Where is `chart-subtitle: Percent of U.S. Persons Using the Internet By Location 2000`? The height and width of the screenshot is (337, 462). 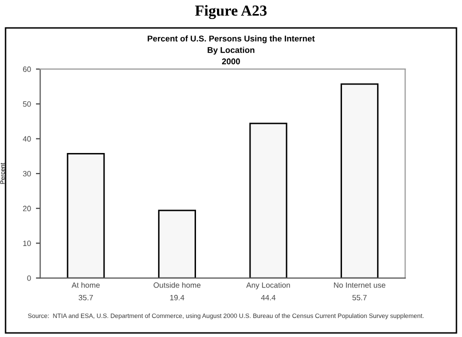
chart-subtitle: Percent of U.S. Persons Using the Internet By Location 2000 is located at coordinates (231, 49).